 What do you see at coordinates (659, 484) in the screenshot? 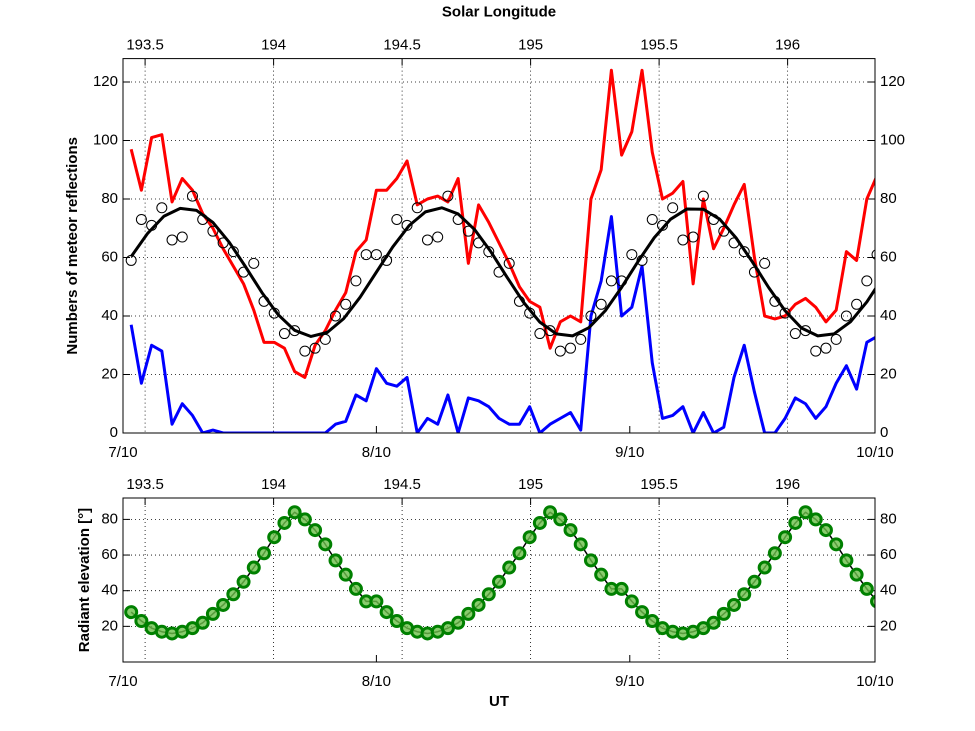
I see `x2-tick-label: 195.5` at bounding box center [659, 484].